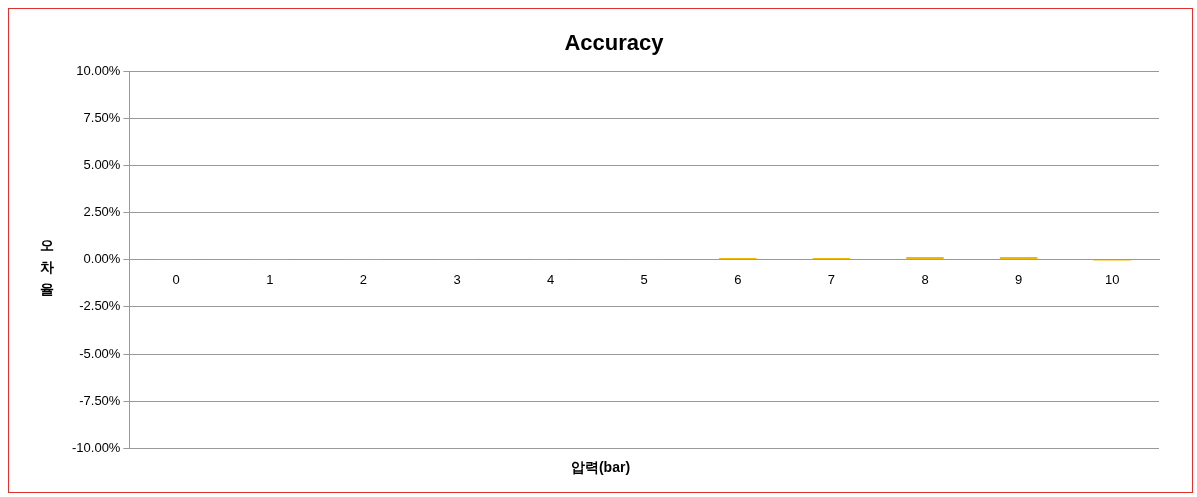  What do you see at coordinates (600, 468) in the screenshot?
I see `x-axis-title: 압력(bar)` at bounding box center [600, 468].